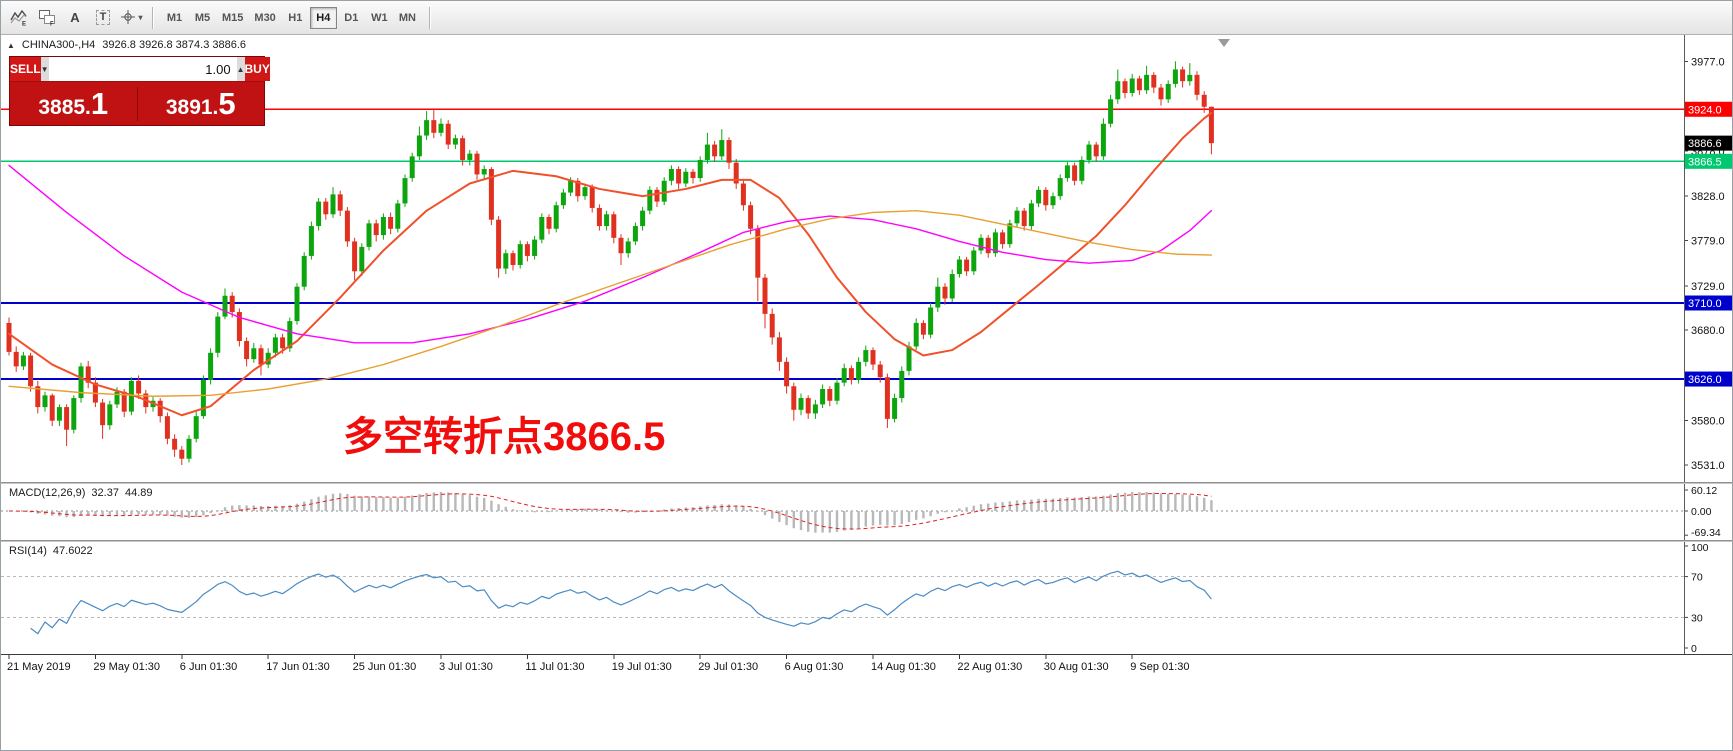 This screenshot has width=1733, height=751. I want to click on svg-text: 22 Aug 01:30, so click(989, 667).